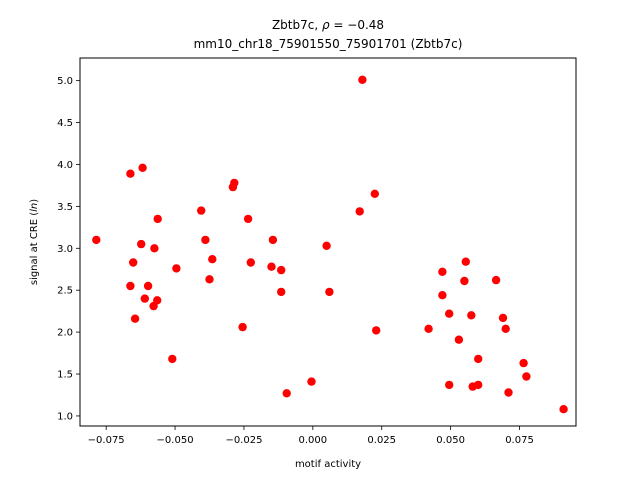 The image size is (640, 480). Describe the element at coordinates (450, 440) in the screenshot. I see `x-tick-label: 0.050` at that location.